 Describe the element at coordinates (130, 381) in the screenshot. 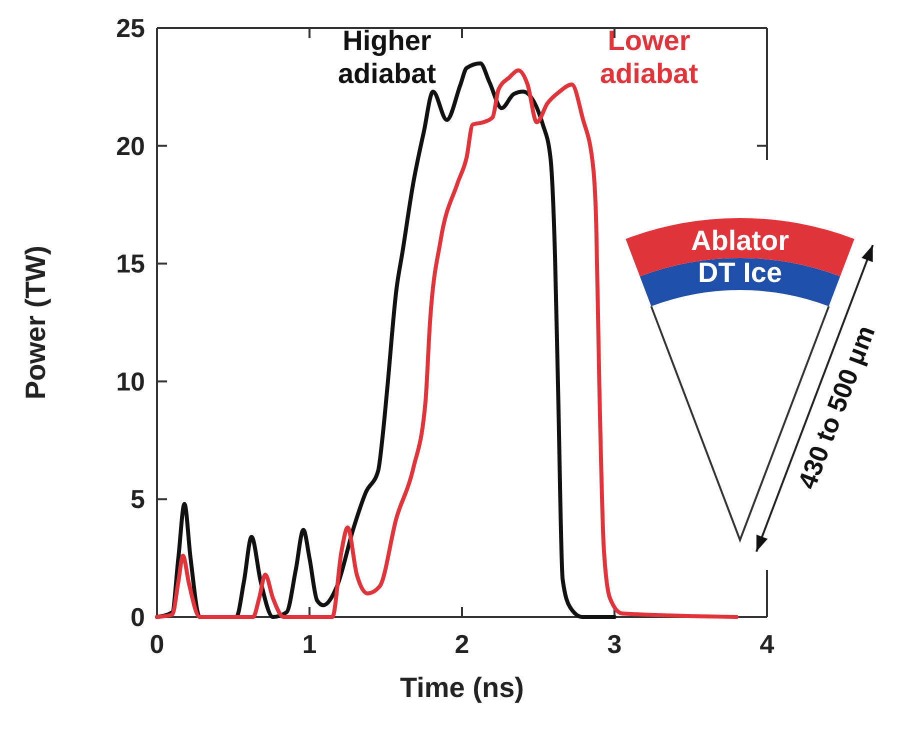

I see `y-tick-label: 10` at that location.